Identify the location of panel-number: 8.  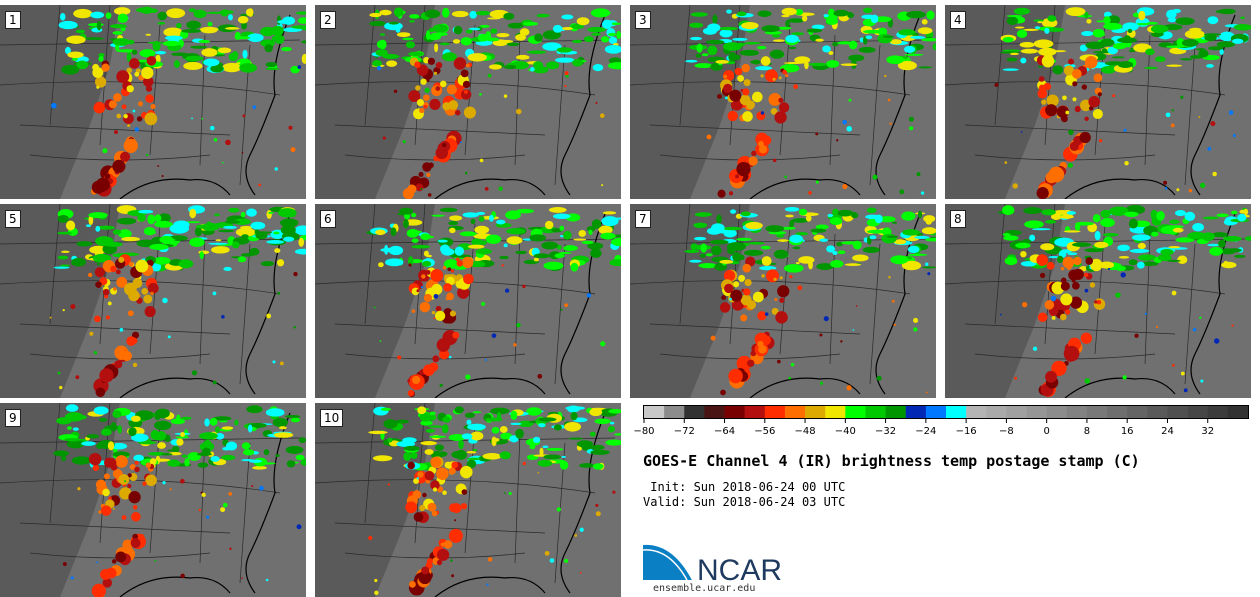
(958, 219).